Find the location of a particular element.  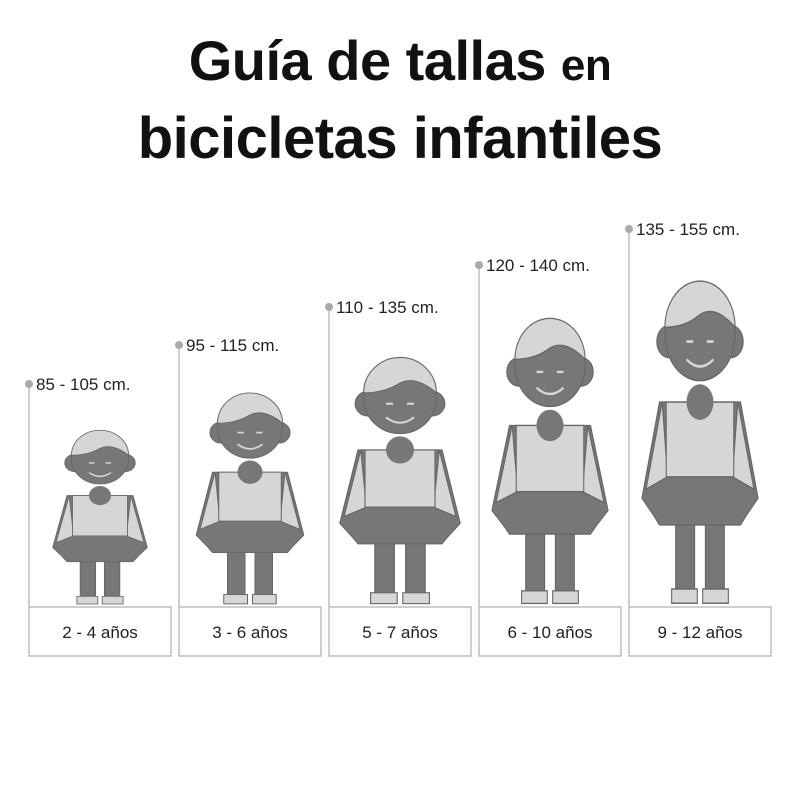

size-column: 120 - 140 cm. 6 - 10 años is located at coordinates (548, 456).